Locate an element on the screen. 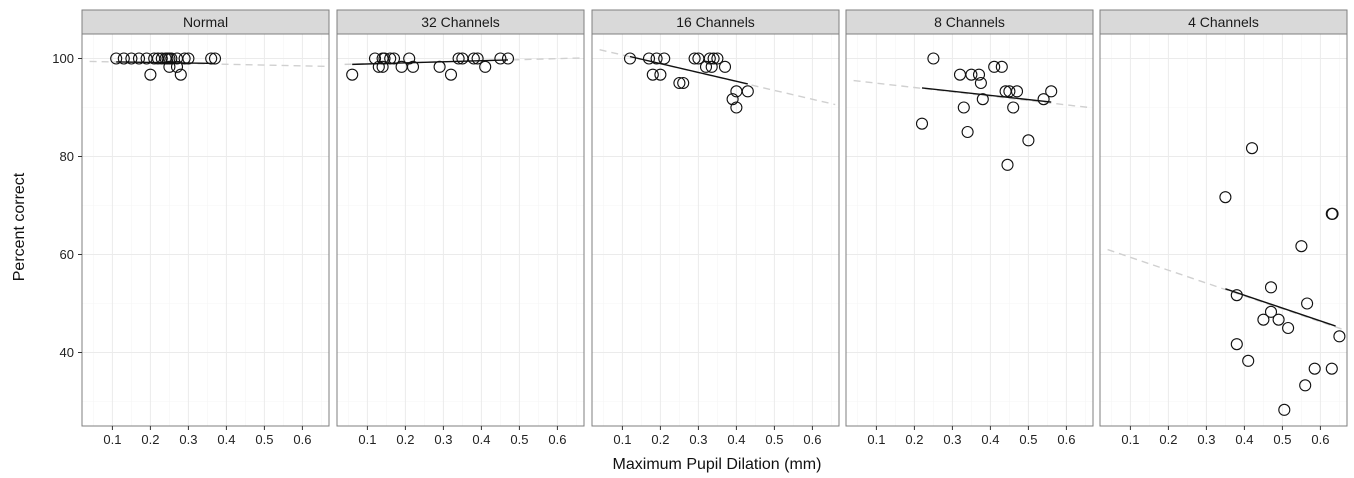 The height and width of the screenshot is (478, 1354). facet-strip-label: 4 Channels is located at coordinates (1223, 22).